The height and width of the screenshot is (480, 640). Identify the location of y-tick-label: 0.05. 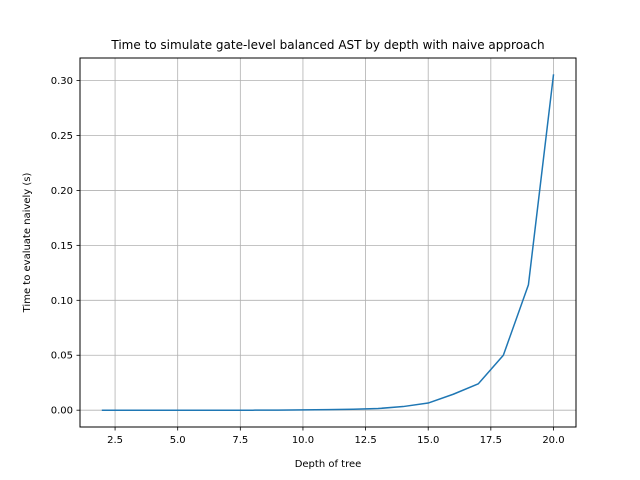
(62, 356).